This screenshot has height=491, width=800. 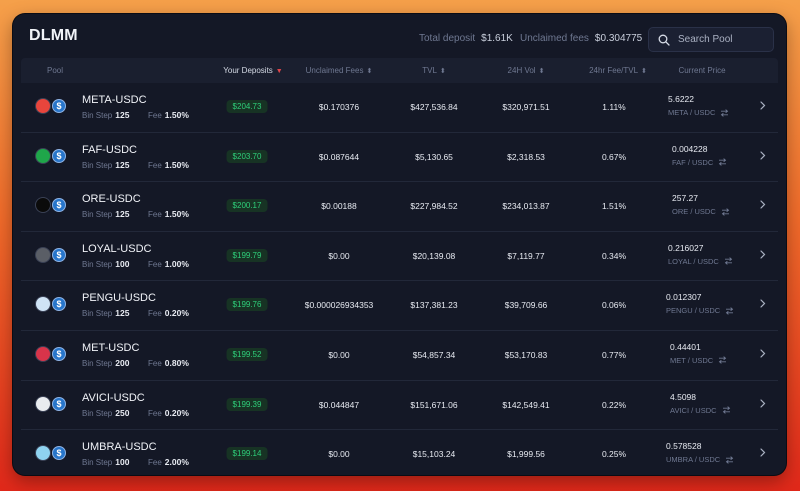 I want to click on col-24hr-fee-tvl-label: 24hr Fee/TVL, so click(x=614, y=70).